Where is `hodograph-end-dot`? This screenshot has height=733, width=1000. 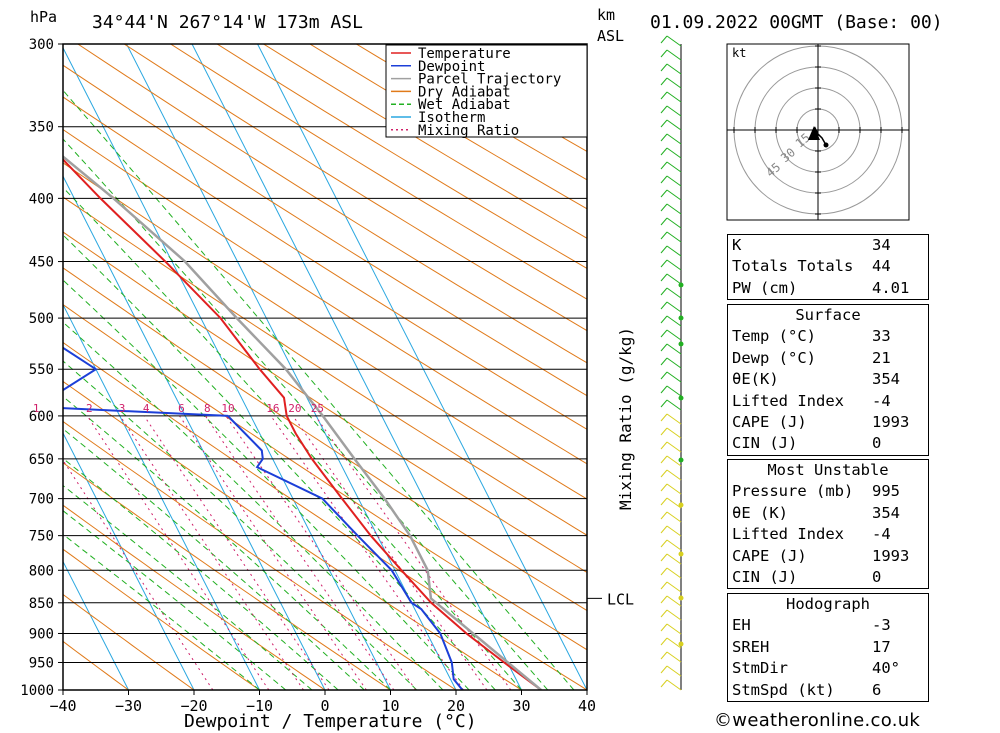
hodograph-end-dot is located at coordinates (826, 145).